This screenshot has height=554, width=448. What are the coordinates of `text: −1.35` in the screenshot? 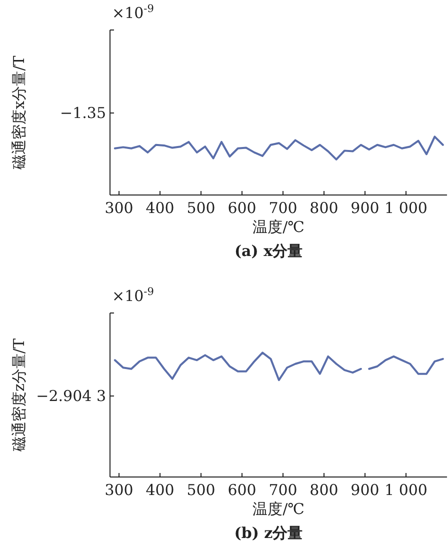 It's located at (83, 113).